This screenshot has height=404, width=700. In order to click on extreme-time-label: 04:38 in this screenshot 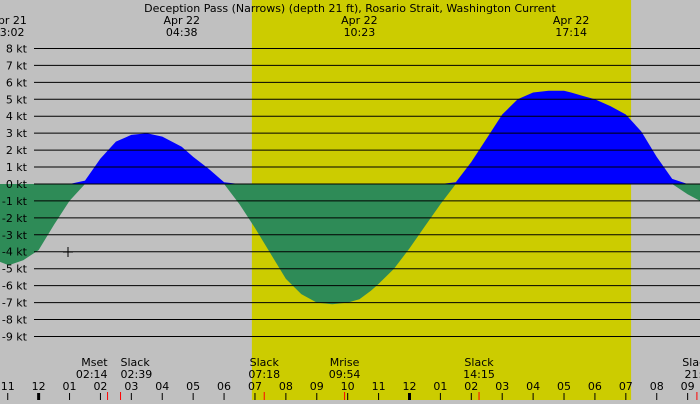, I will do `click(182, 32)`.